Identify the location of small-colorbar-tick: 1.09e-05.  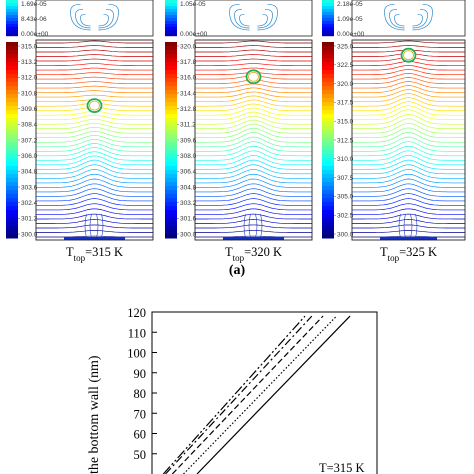
(350, 19).